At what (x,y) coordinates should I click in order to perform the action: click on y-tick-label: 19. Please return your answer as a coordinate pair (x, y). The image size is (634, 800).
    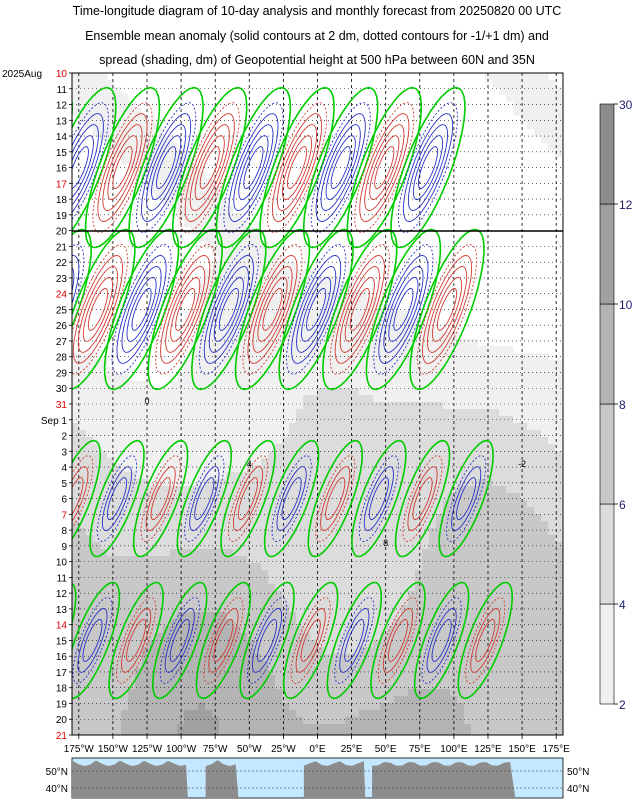
    Looking at the image, I should click on (62, 704).